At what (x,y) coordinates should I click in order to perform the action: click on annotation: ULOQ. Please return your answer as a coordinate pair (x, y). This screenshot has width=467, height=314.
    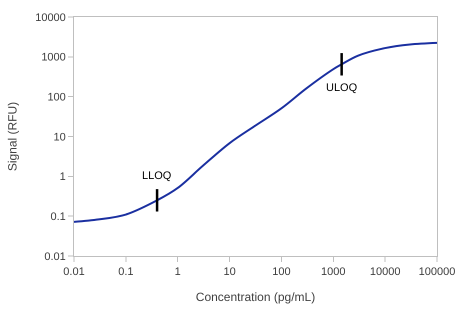
    Looking at the image, I should click on (342, 88).